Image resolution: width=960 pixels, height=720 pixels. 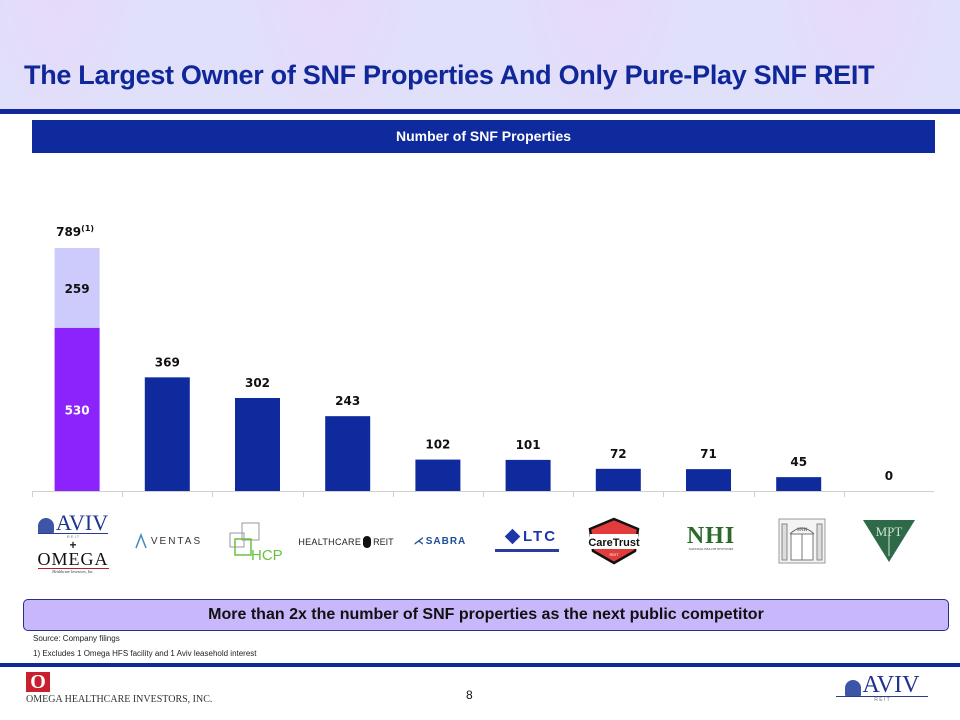 What do you see at coordinates (168, 541) in the screenshot?
I see `logo-ventas: VENTAS` at bounding box center [168, 541].